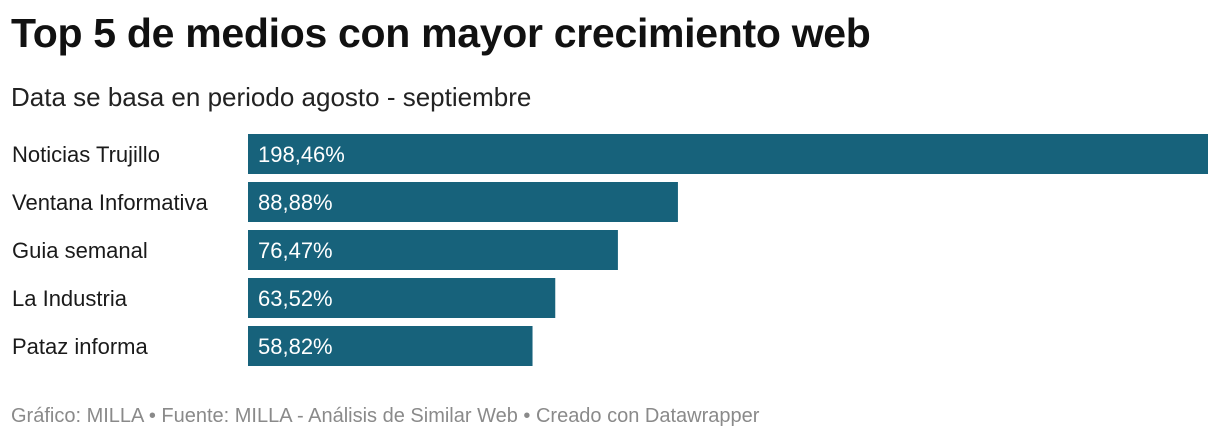 This screenshot has width=1220, height=442. What do you see at coordinates (80, 346) in the screenshot?
I see `category-label: Pataz informa` at bounding box center [80, 346].